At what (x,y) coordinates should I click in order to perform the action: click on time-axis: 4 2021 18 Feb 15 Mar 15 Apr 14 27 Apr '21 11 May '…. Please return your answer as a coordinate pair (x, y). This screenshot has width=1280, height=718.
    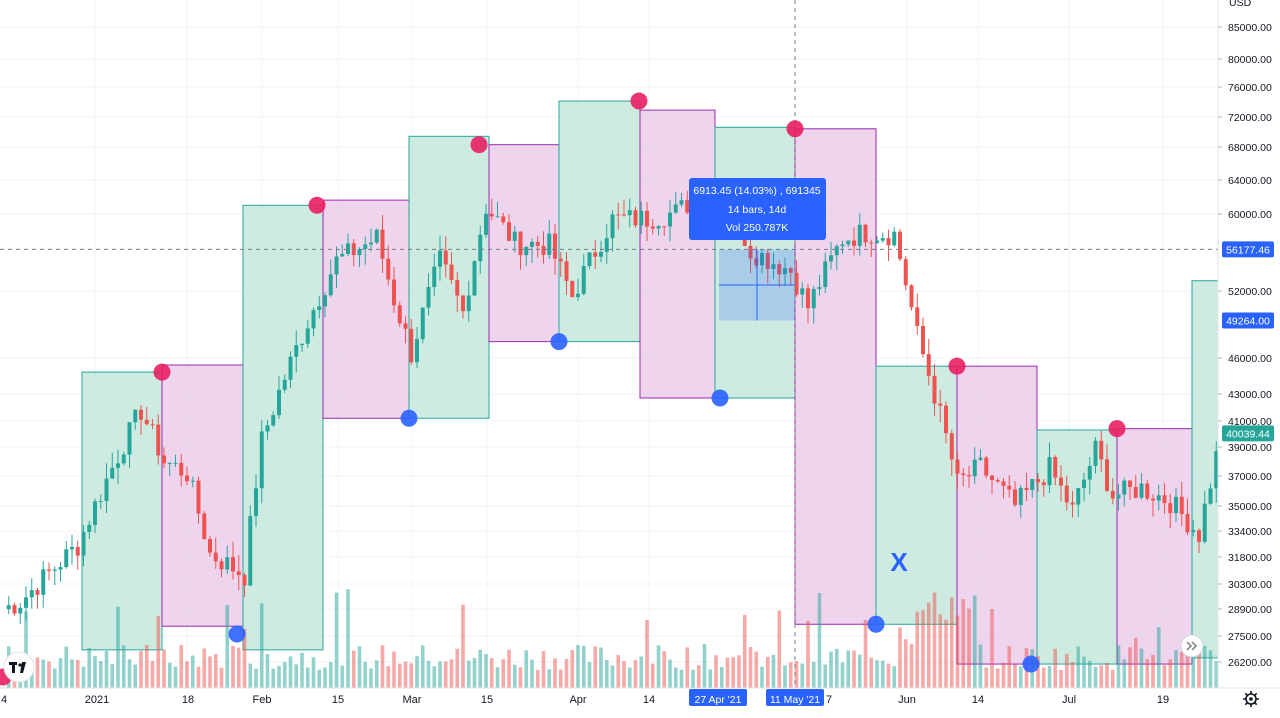
    Looking at the image, I should click on (640, 700).